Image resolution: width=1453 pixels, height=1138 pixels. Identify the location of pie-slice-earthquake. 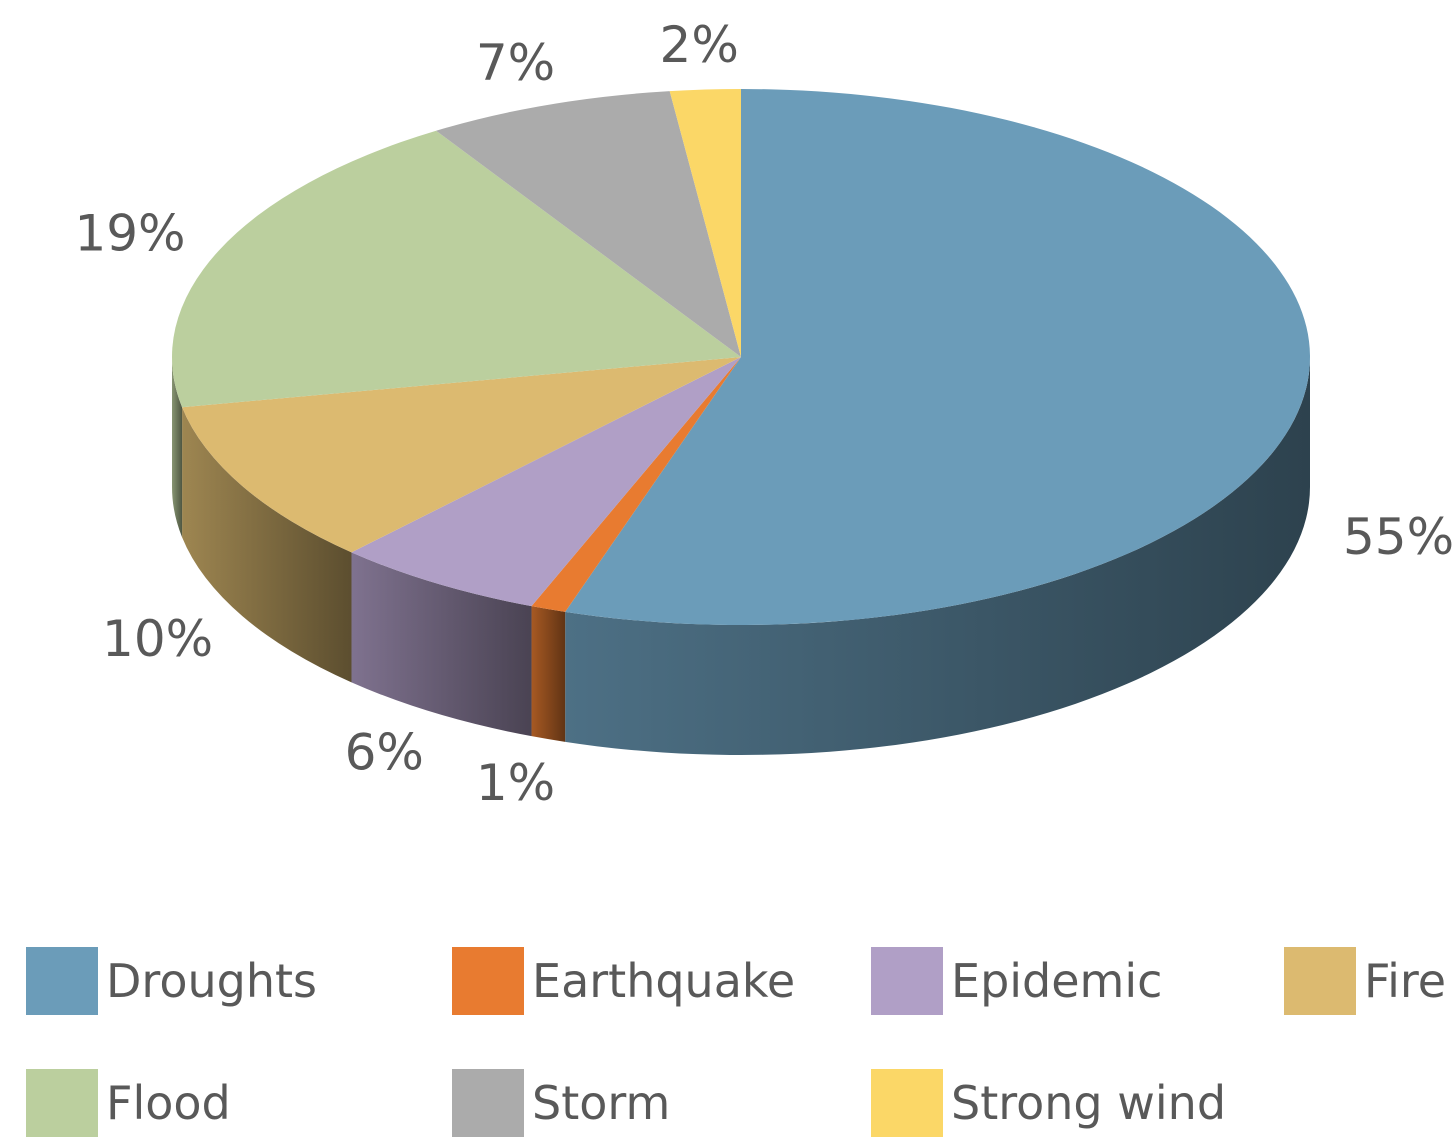
(636, 484).